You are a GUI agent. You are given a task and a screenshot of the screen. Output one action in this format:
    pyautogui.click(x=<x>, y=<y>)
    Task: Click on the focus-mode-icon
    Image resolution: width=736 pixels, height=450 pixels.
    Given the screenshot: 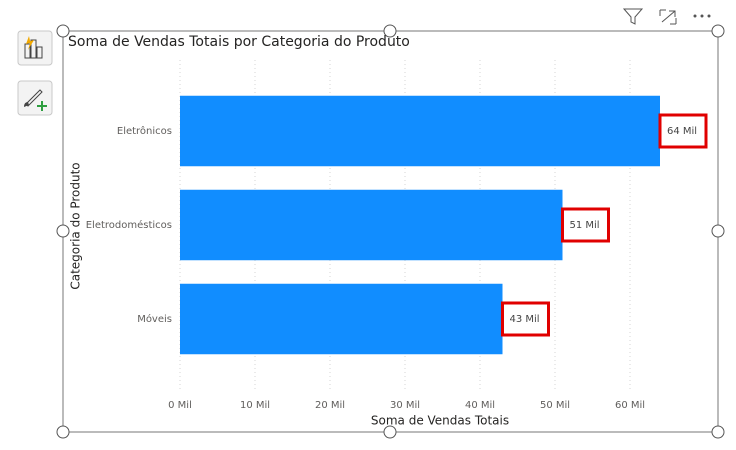 What is the action you would take?
    pyautogui.click(x=668, y=17)
    